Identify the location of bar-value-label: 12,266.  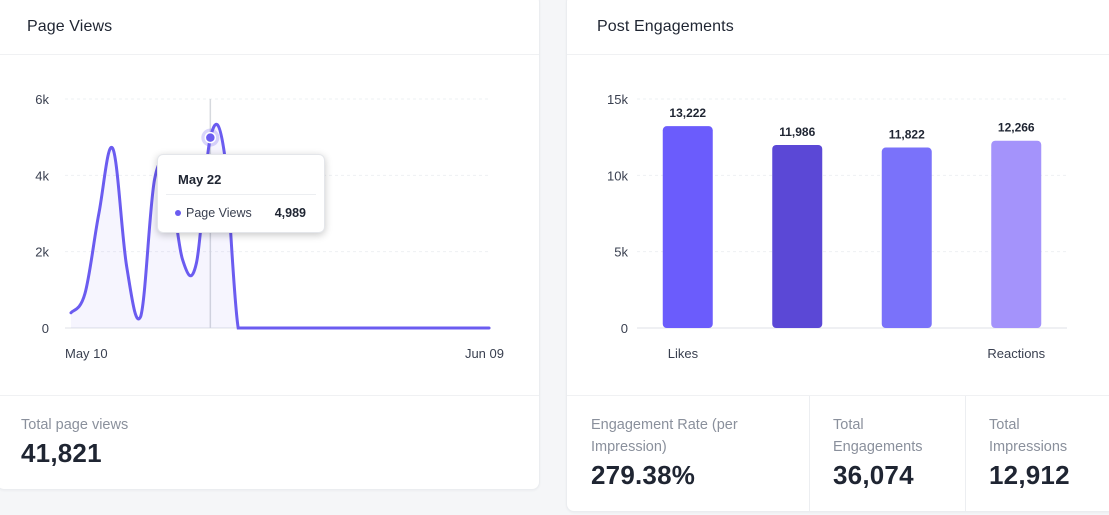
(1016, 128).